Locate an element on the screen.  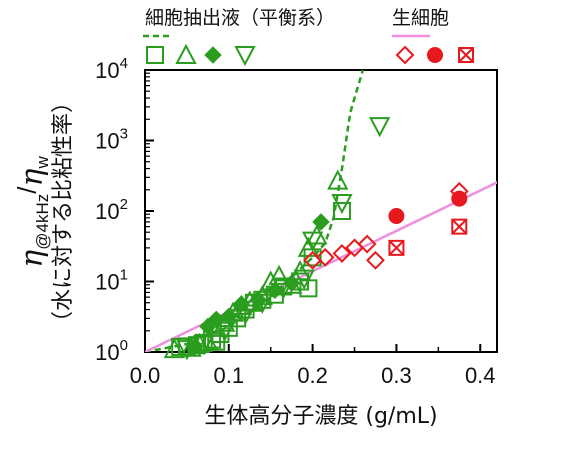
x-tick-label: 0.4 is located at coordinates (480, 375).